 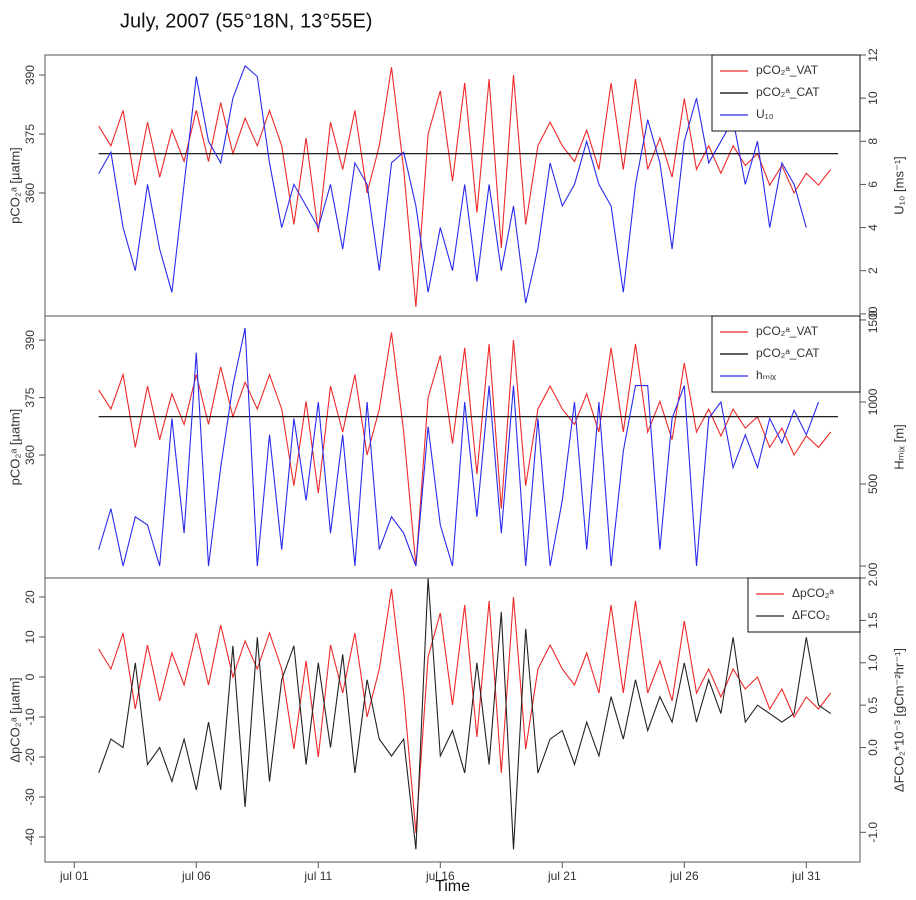 What do you see at coordinates (873, 98) in the screenshot?
I see `y2-tick-label: 10` at bounding box center [873, 98].